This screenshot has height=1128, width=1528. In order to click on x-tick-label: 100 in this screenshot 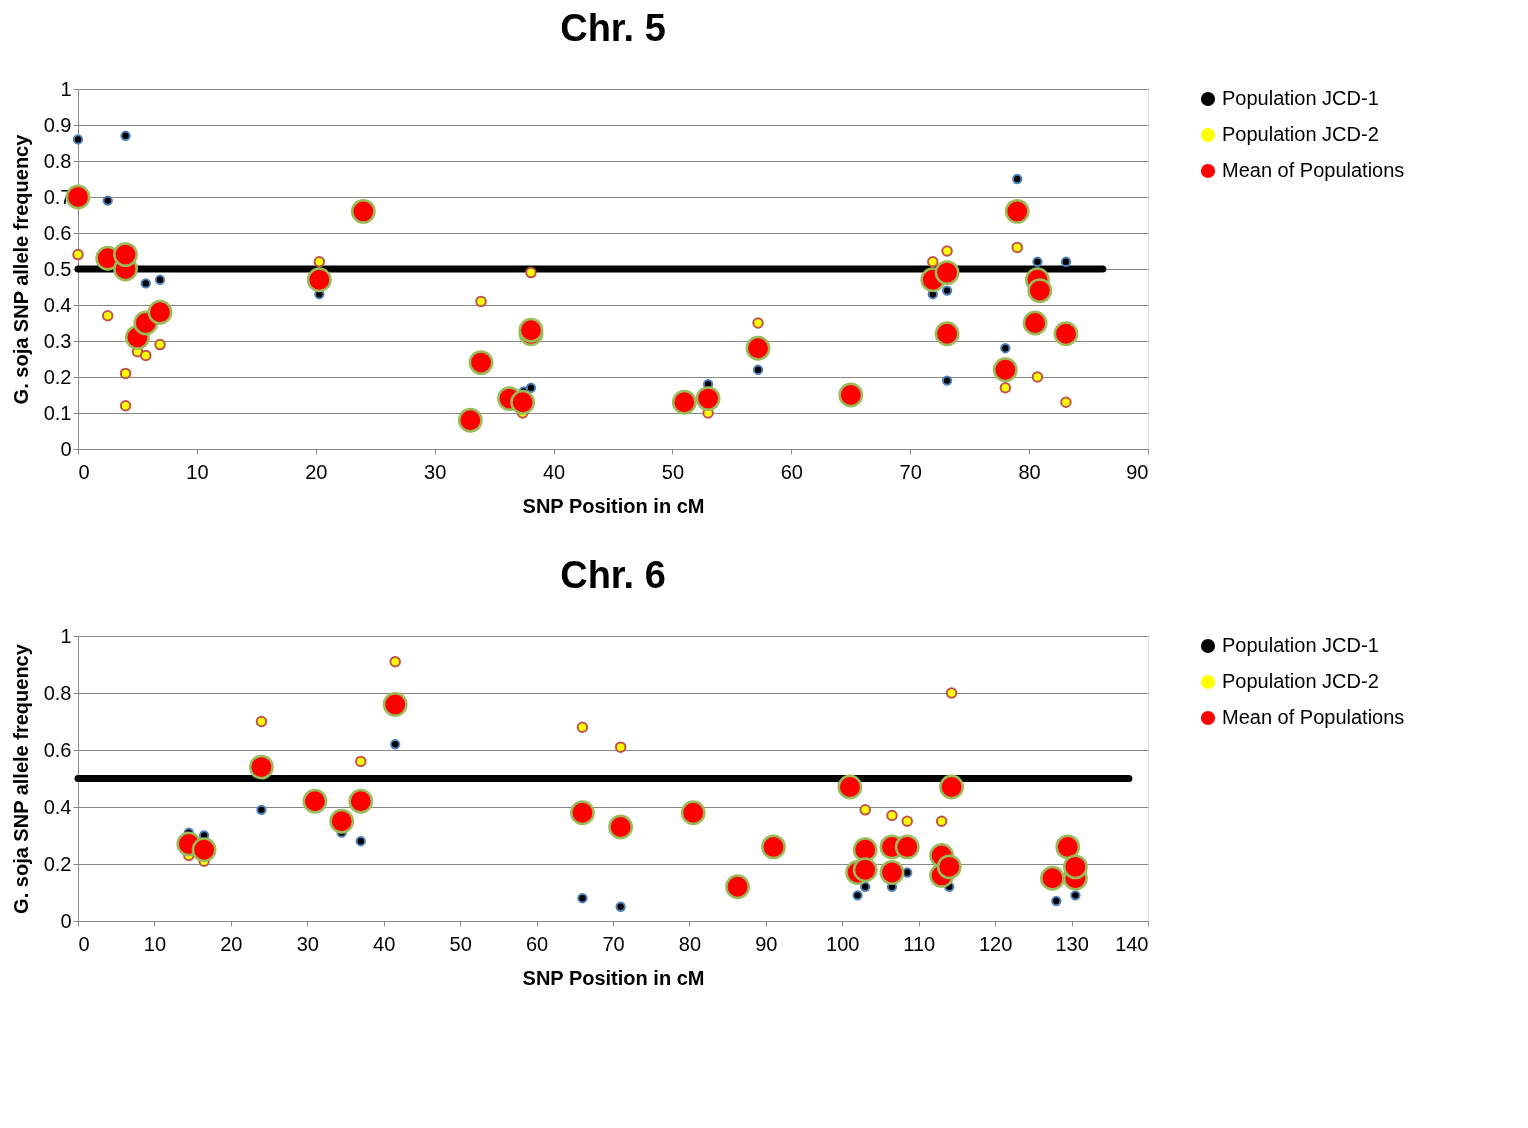, I will do `click(843, 943)`.